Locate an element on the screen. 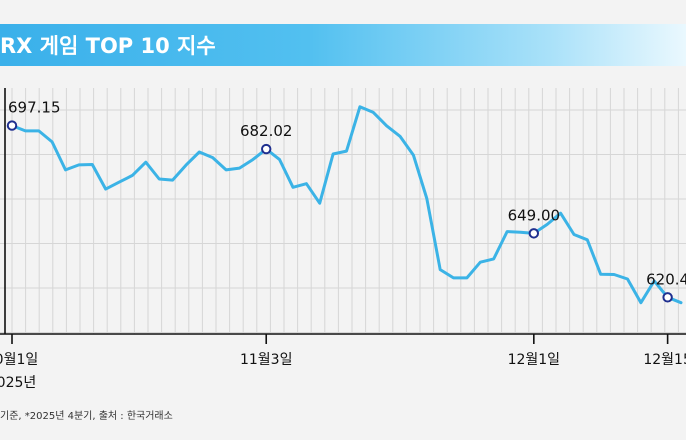 This screenshot has width=686, height=440. x-tick-label: 12월15 is located at coordinates (664, 360).